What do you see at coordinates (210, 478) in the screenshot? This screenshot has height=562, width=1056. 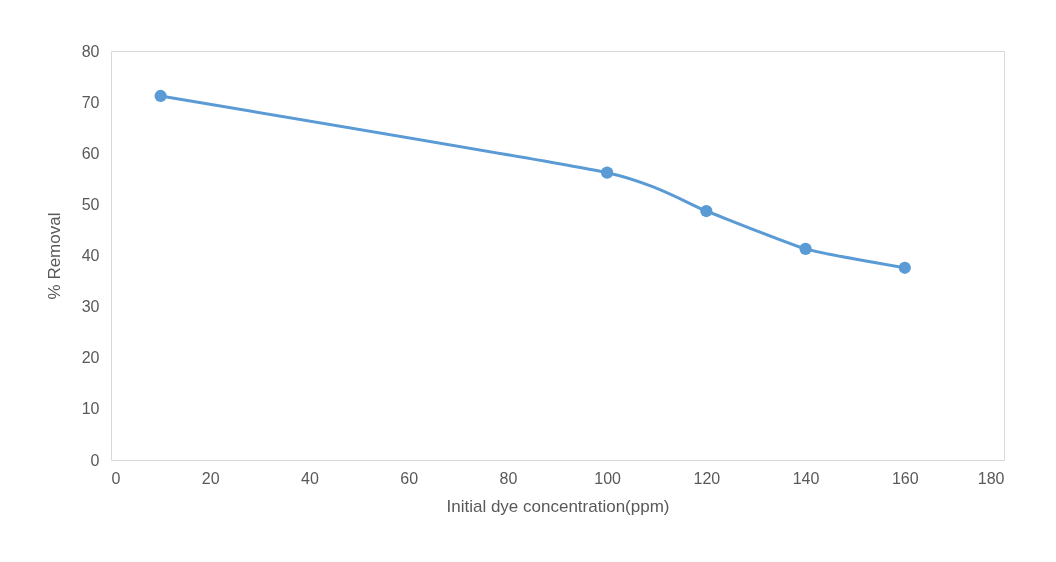 I see `x-tick-label: 20` at bounding box center [210, 478].